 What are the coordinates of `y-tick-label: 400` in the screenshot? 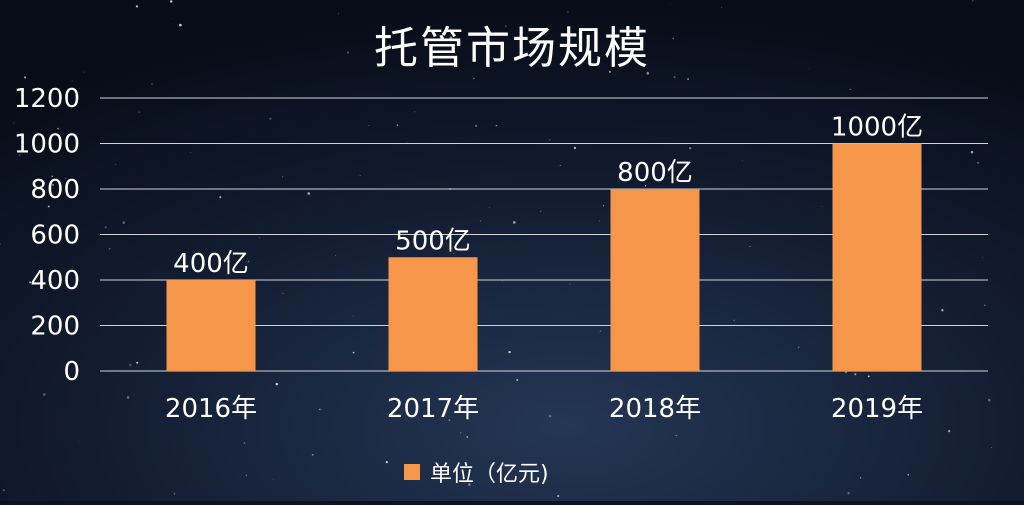 It's located at (55, 281).